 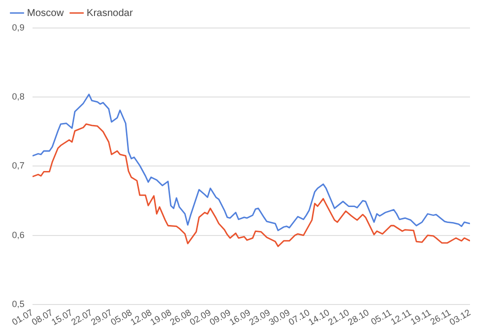 What do you see at coordinates (18, 303) in the screenshot?
I see `y-tick-label: 0,5` at bounding box center [18, 303].